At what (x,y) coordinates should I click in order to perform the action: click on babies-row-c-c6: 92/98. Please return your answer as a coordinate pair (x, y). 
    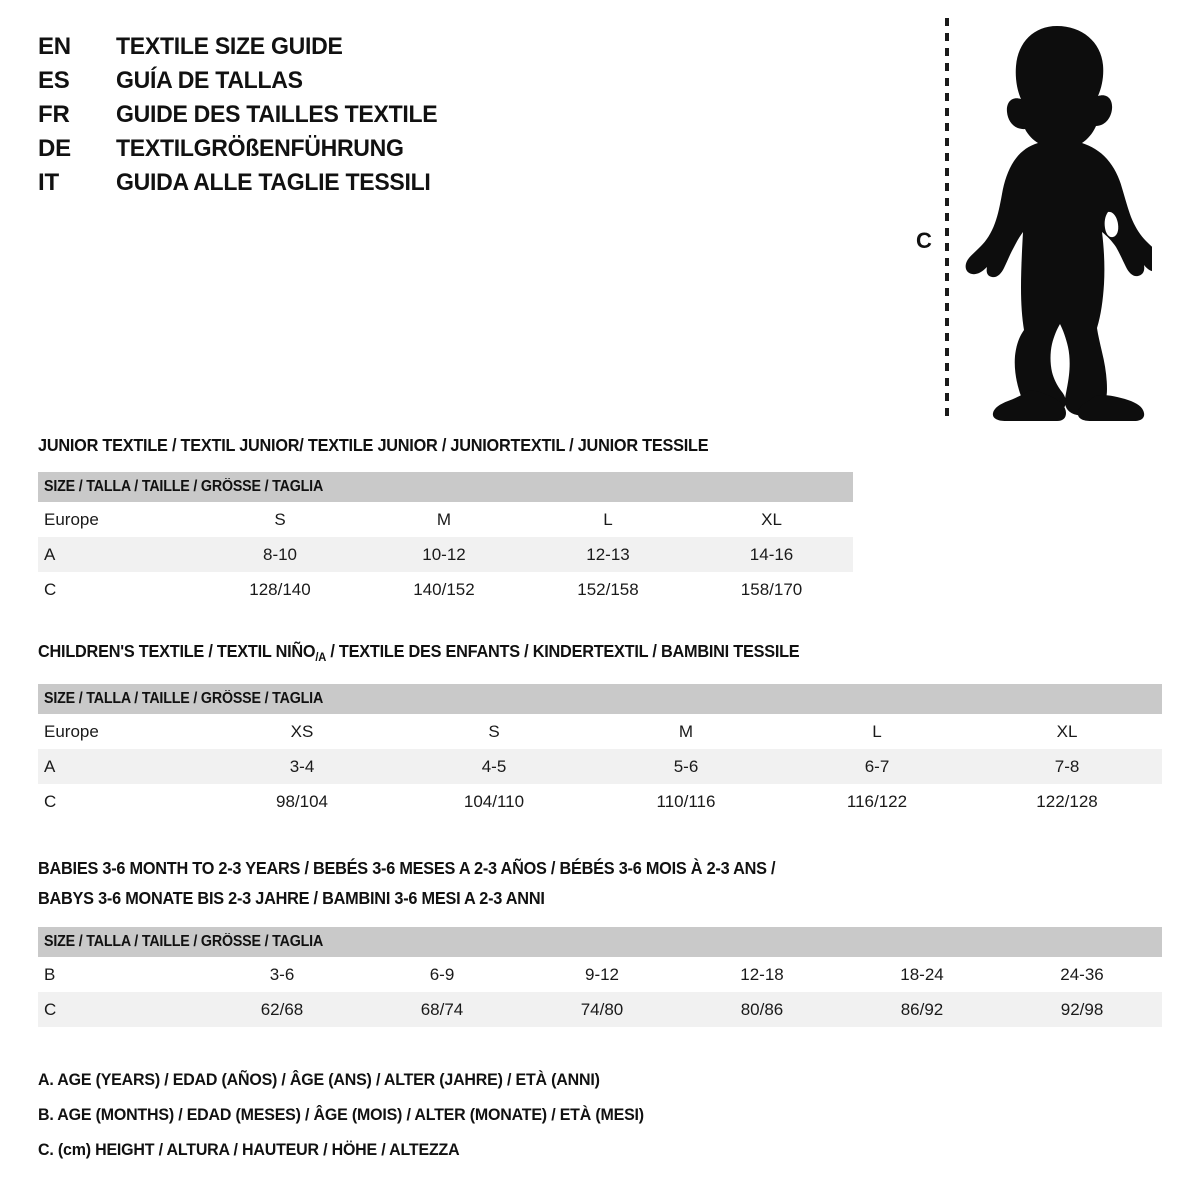
    Looking at the image, I should click on (1082, 1009).